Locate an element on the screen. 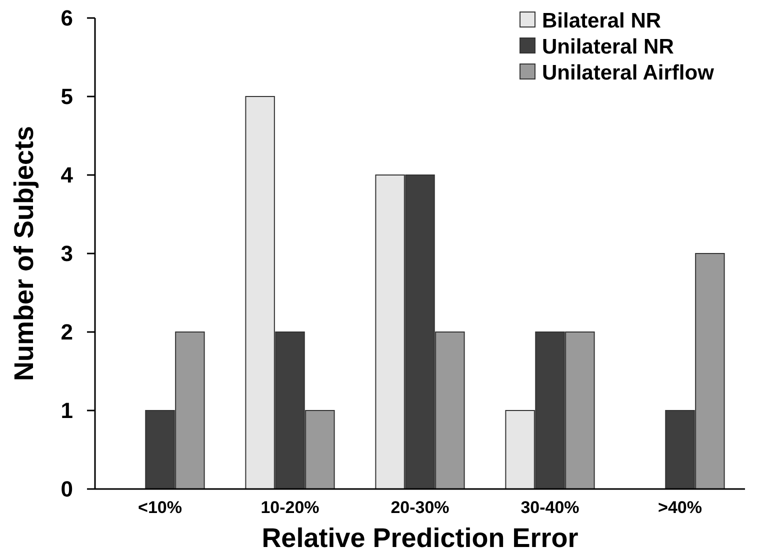 The width and height of the screenshot is (760, 559). x-tick-label: >40% is located at coordinates (680, 507).